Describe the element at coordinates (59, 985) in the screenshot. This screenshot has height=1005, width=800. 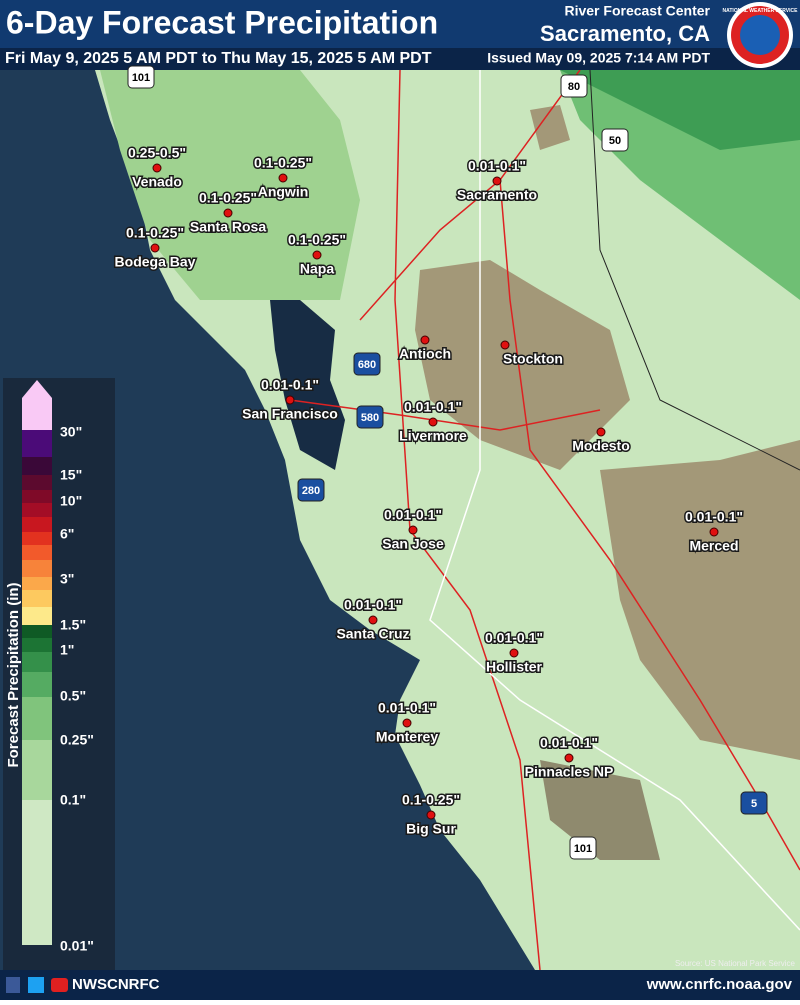
I see `youtube-icon` at that location.